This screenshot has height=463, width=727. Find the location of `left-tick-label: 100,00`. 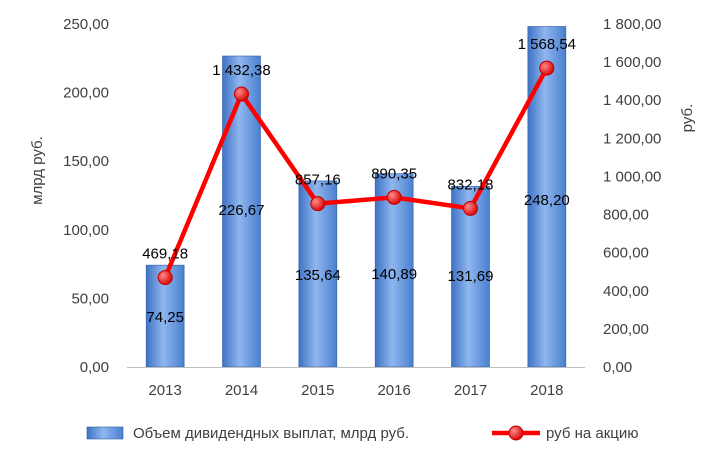

left-tick-label: 100,00 is located at coordinates (86, 230).